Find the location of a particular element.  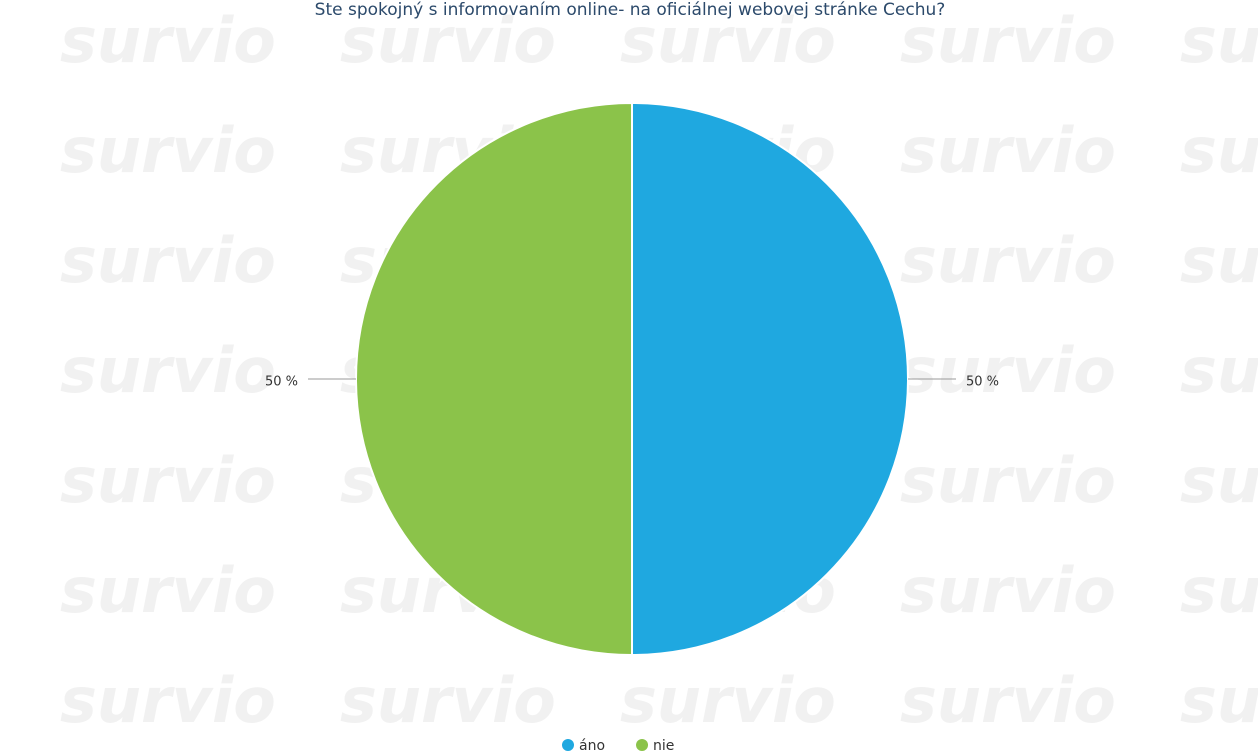

legend-label: nie is located at coordinates (663, 746).